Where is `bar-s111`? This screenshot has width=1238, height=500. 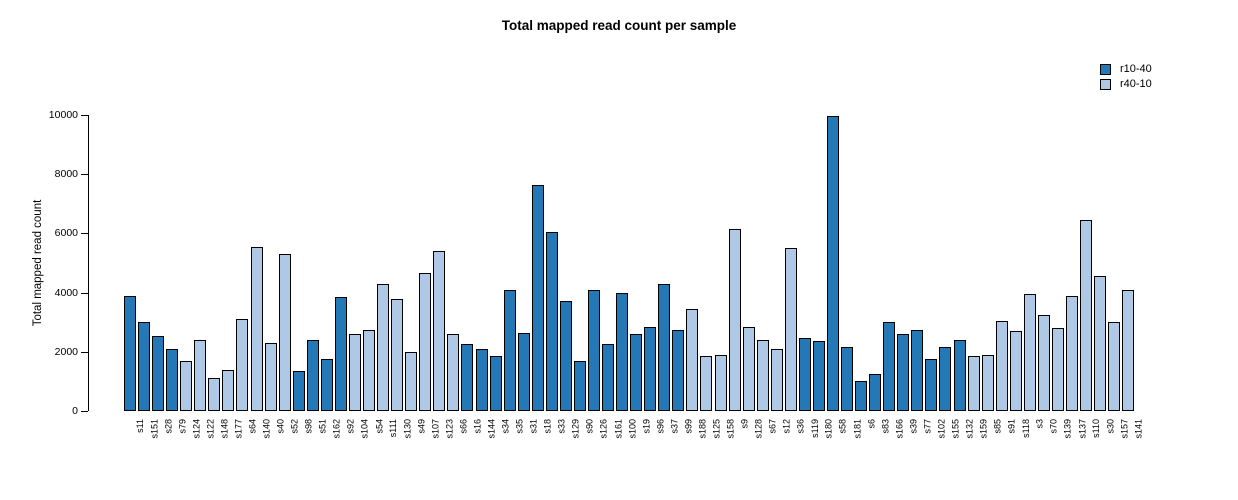 bar-s111 is located at coordinates (383, 347).